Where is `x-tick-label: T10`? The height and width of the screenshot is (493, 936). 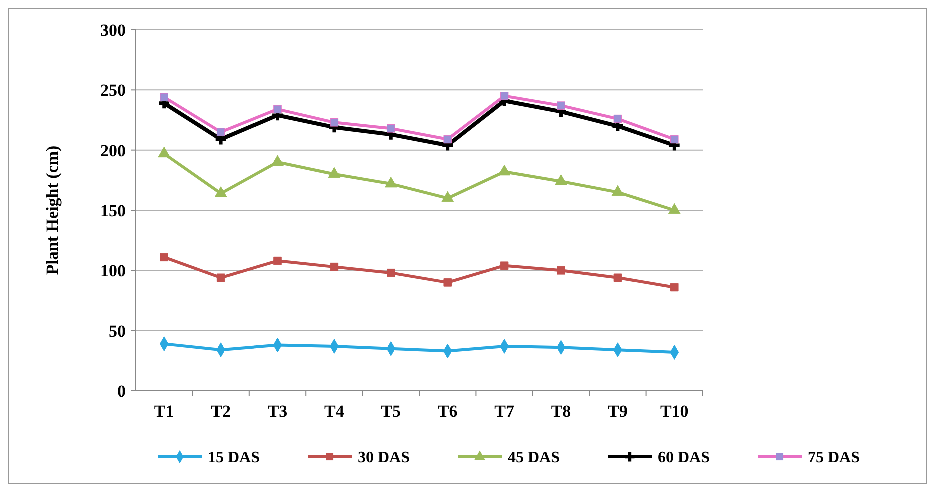
x-tick-label: T10 is located at coordinates (674, 411).